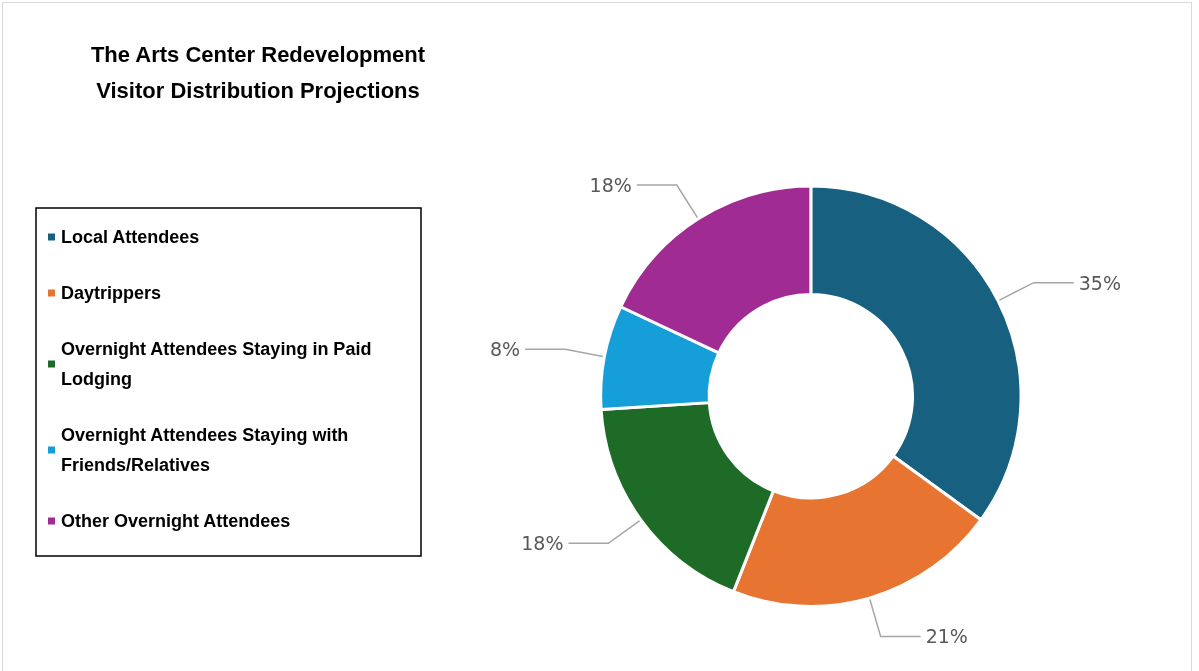 The height and width of the screenshot is (671, 1199). Describe the element at coordinates (258, 72) in the screenshot. I see `chart-title: The Arts Center Redevelopment Visitor Distribution Projections` at that location.